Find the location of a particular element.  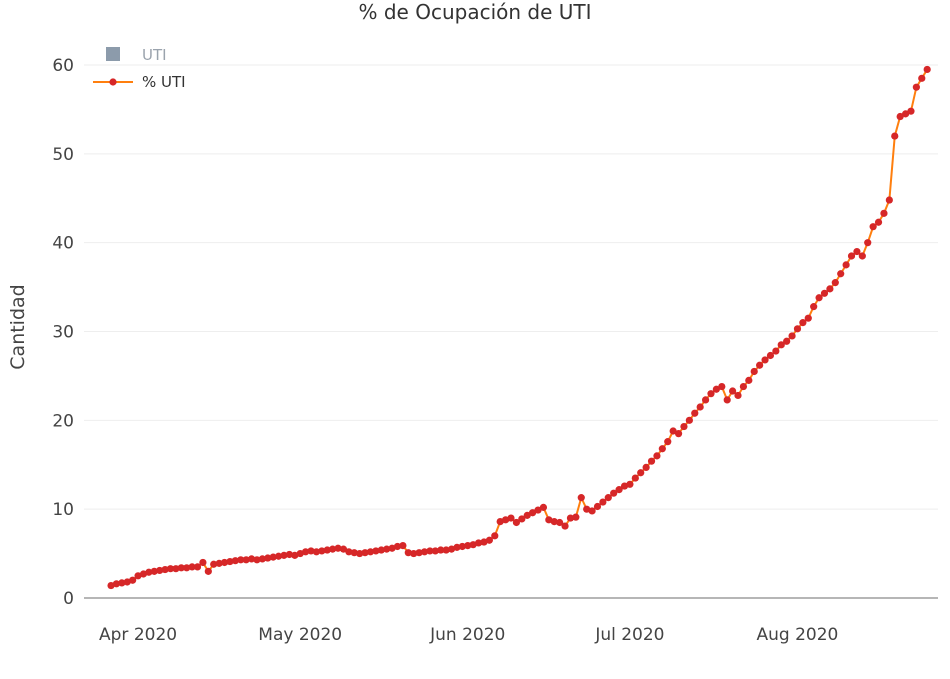

legend-item-pct-uti: % UTI is located at coordinates (139, 82).